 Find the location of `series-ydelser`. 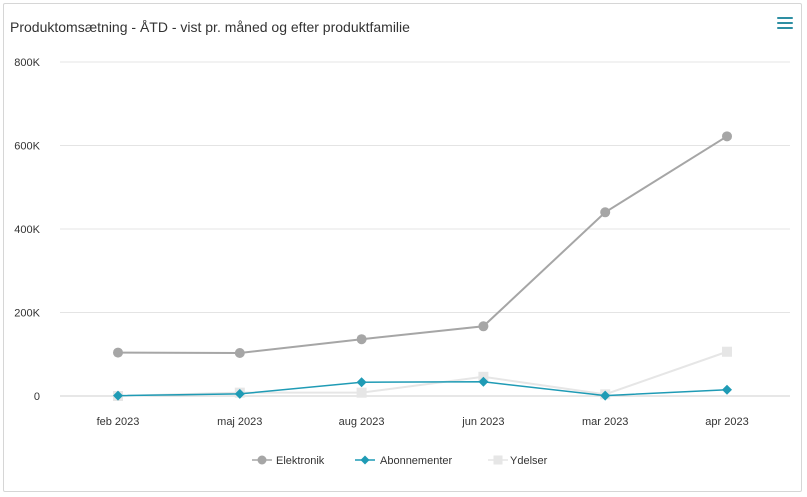

series-ydelser is located at coordinates (422, 373).